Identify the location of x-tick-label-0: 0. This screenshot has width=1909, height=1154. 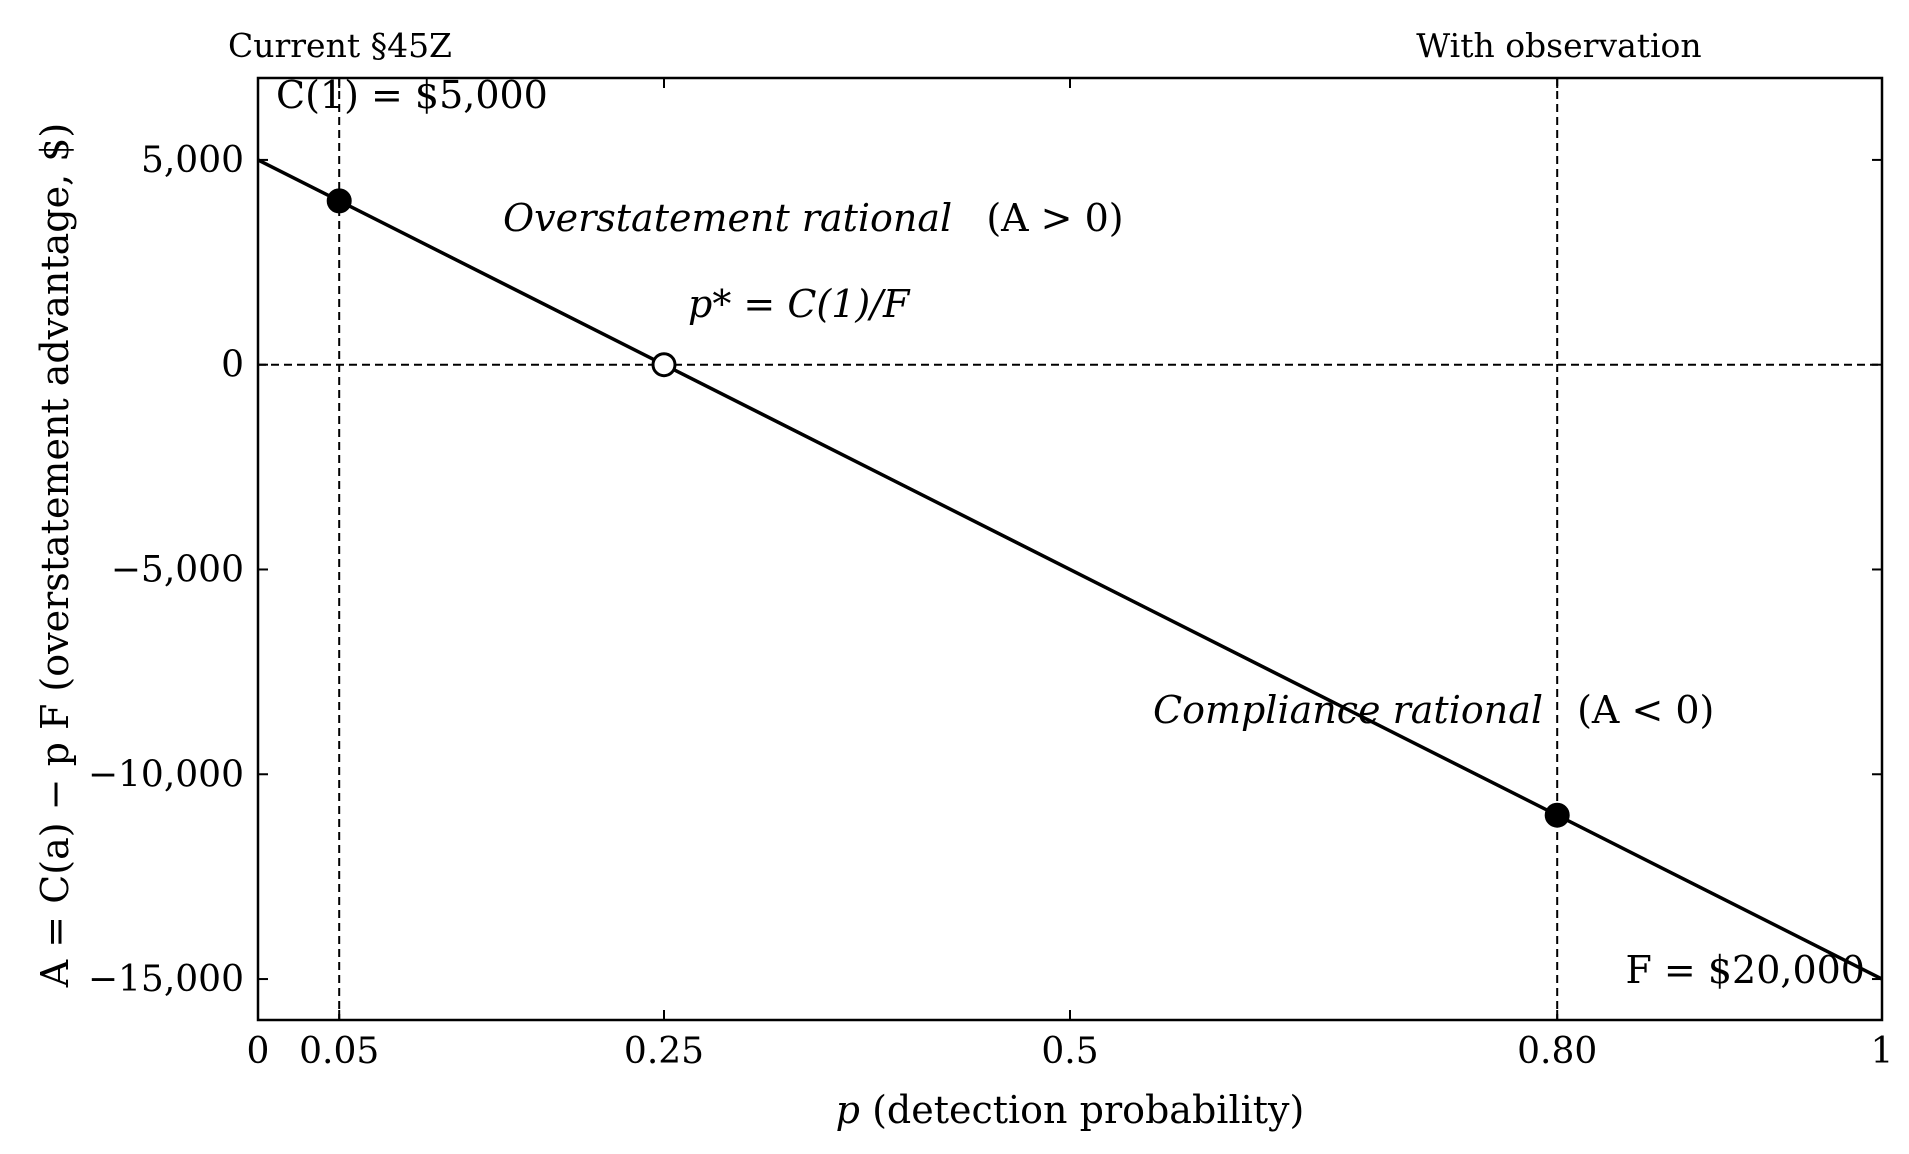
(258, 1051).